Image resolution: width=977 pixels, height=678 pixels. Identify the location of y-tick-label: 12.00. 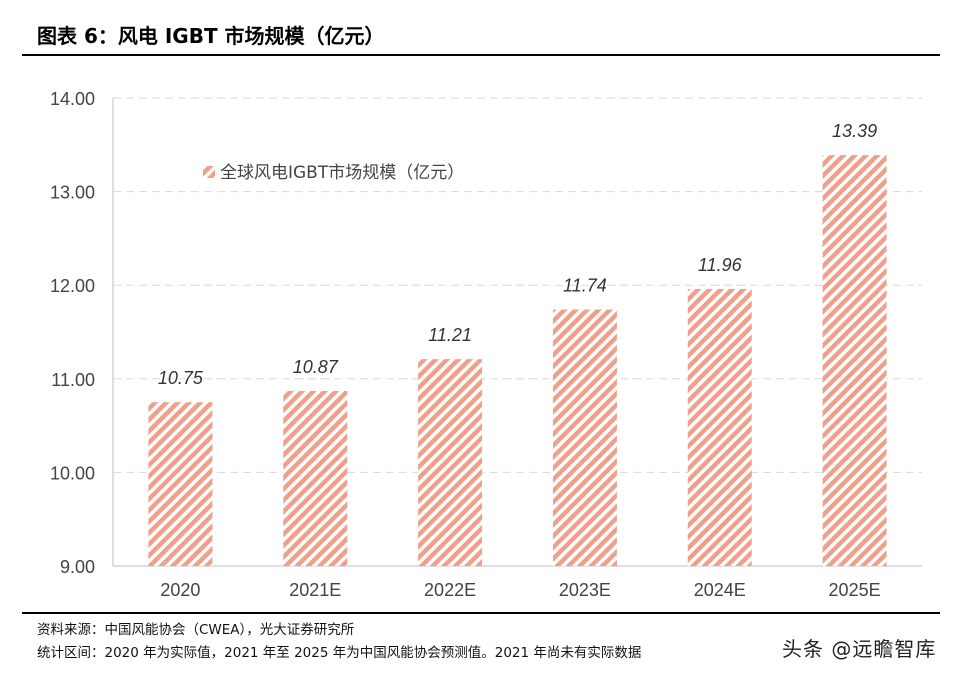
(72, 286).